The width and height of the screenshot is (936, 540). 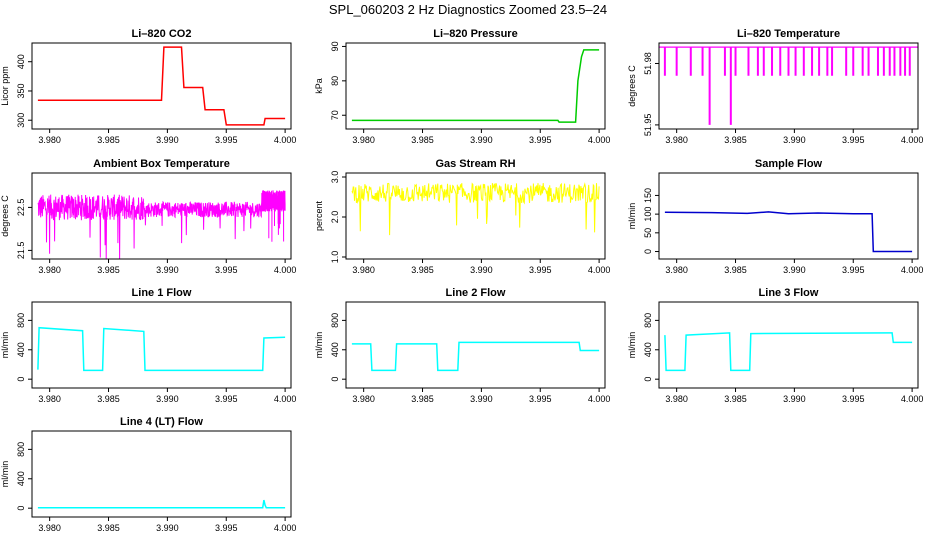 What do you see at coordinates (21, 90) in the screenshot?
I see `y-tick-label: 350` at bounding box center [21, 90].